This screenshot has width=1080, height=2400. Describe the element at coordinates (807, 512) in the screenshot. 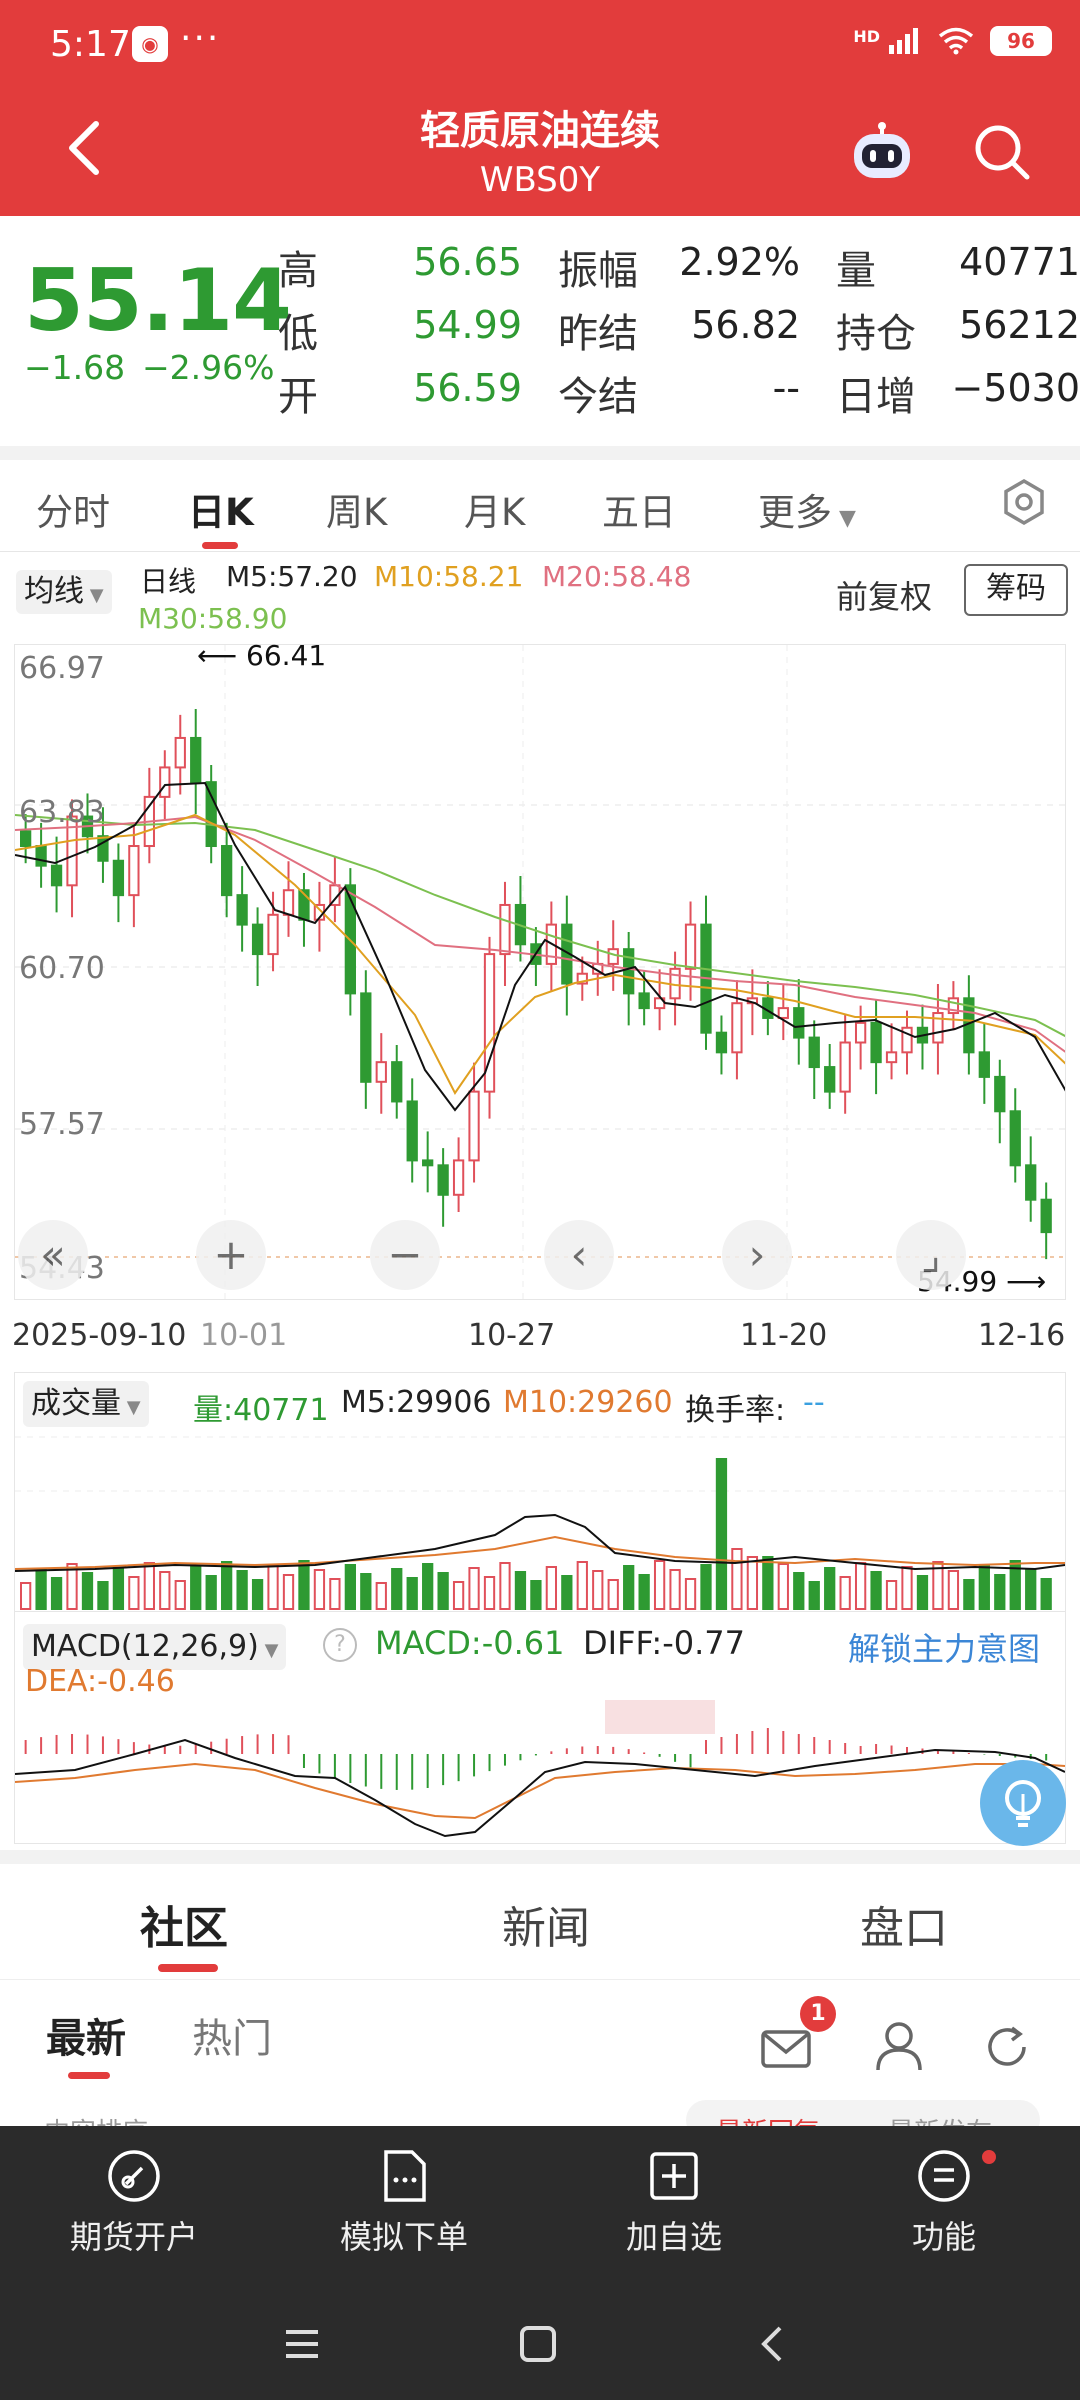

I see `tab-more: 更多 ▼` at that location.